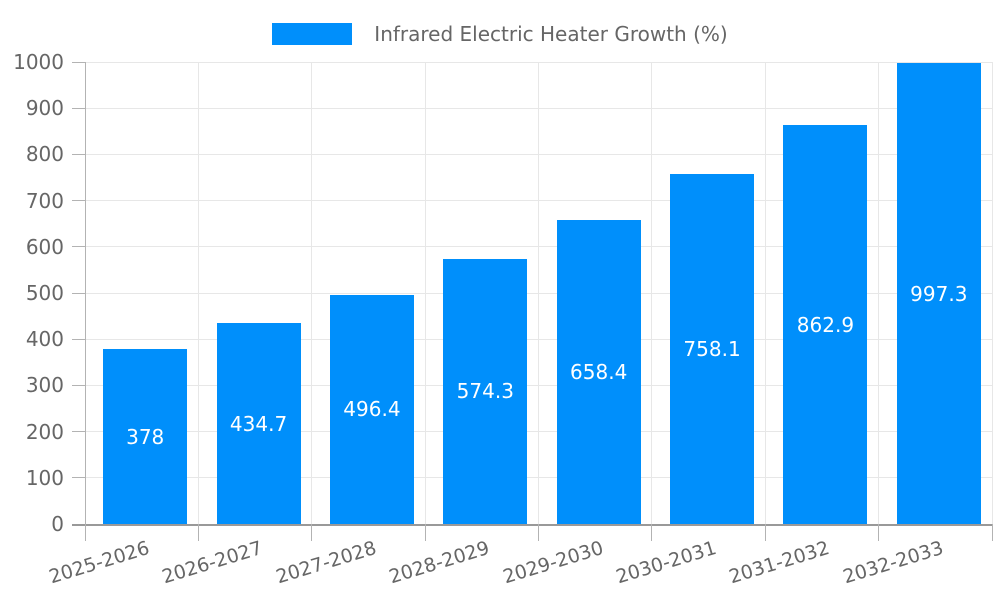  Describe the element at coordinates (85, 293) in the screenshot. I see `y-axis-line` at that location.